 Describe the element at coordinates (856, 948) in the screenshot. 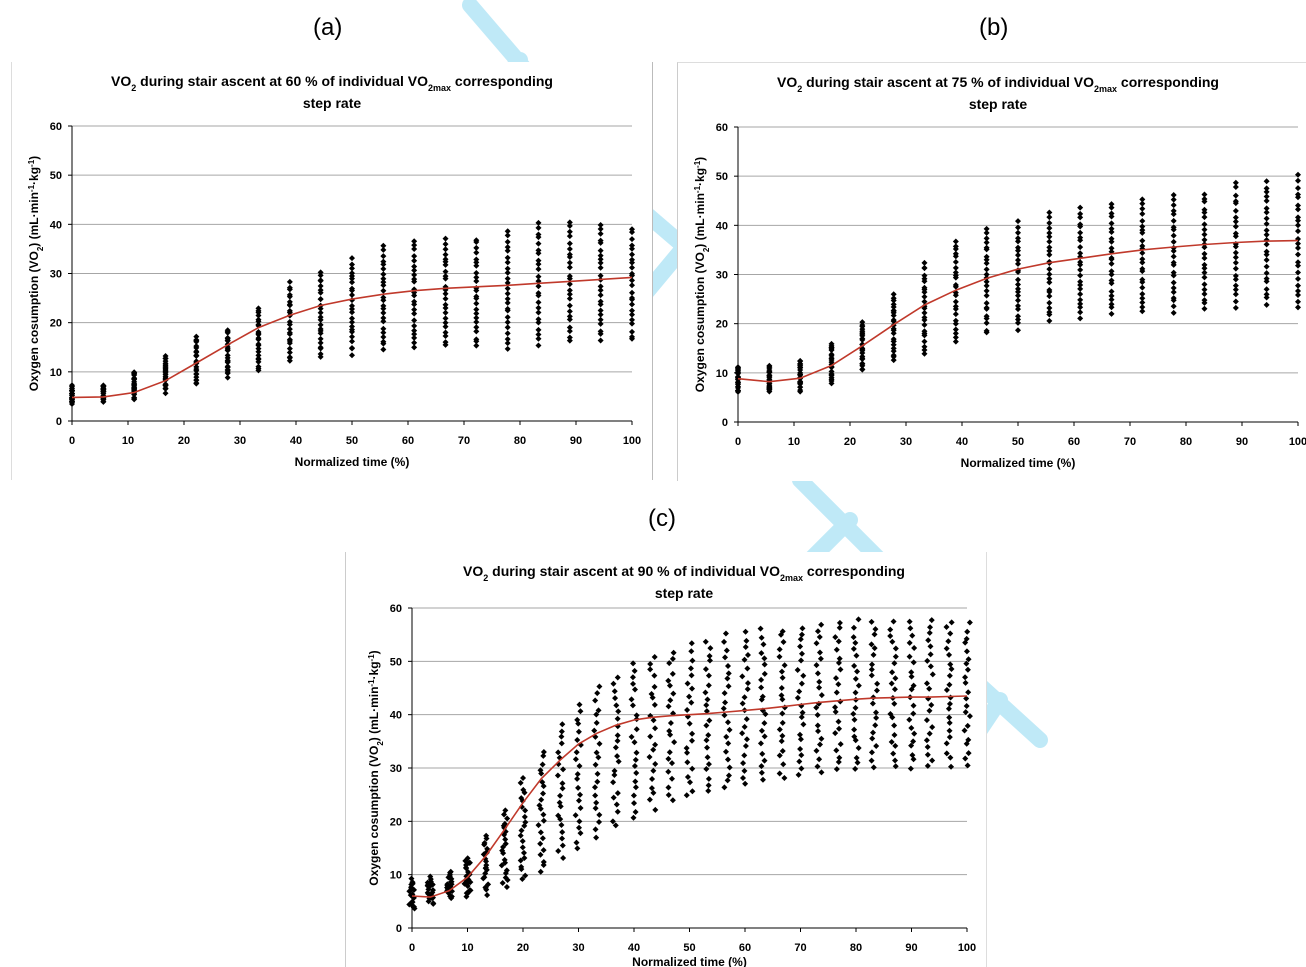

I see `x-tick-label: 80` at that location.